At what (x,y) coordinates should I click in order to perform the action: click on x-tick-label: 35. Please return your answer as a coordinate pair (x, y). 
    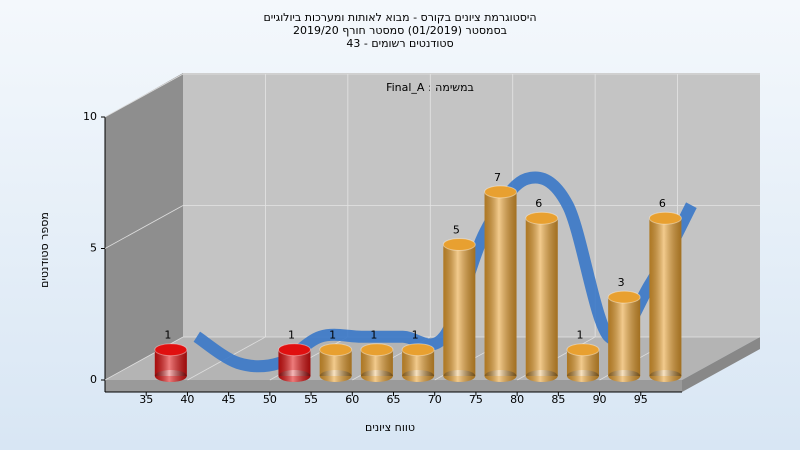
    Looking at the image, I should click on (146, 399).